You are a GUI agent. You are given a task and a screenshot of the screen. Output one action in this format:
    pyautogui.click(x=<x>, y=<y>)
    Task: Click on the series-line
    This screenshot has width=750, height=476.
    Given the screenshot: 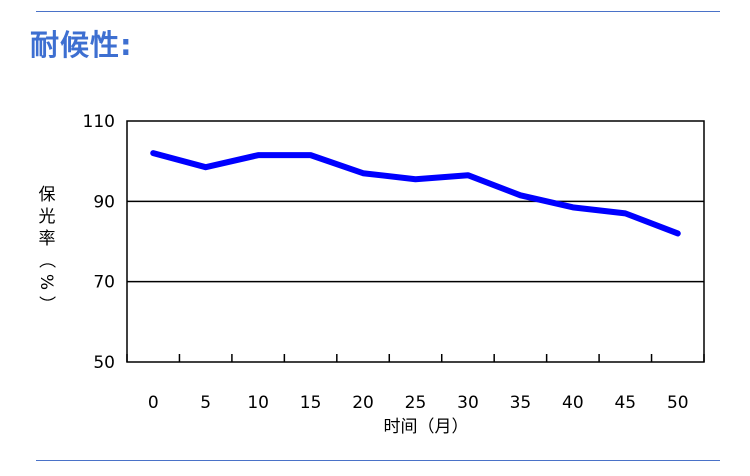 What is the action you would take?
    pyautogui.click(x=415, y=193)
    